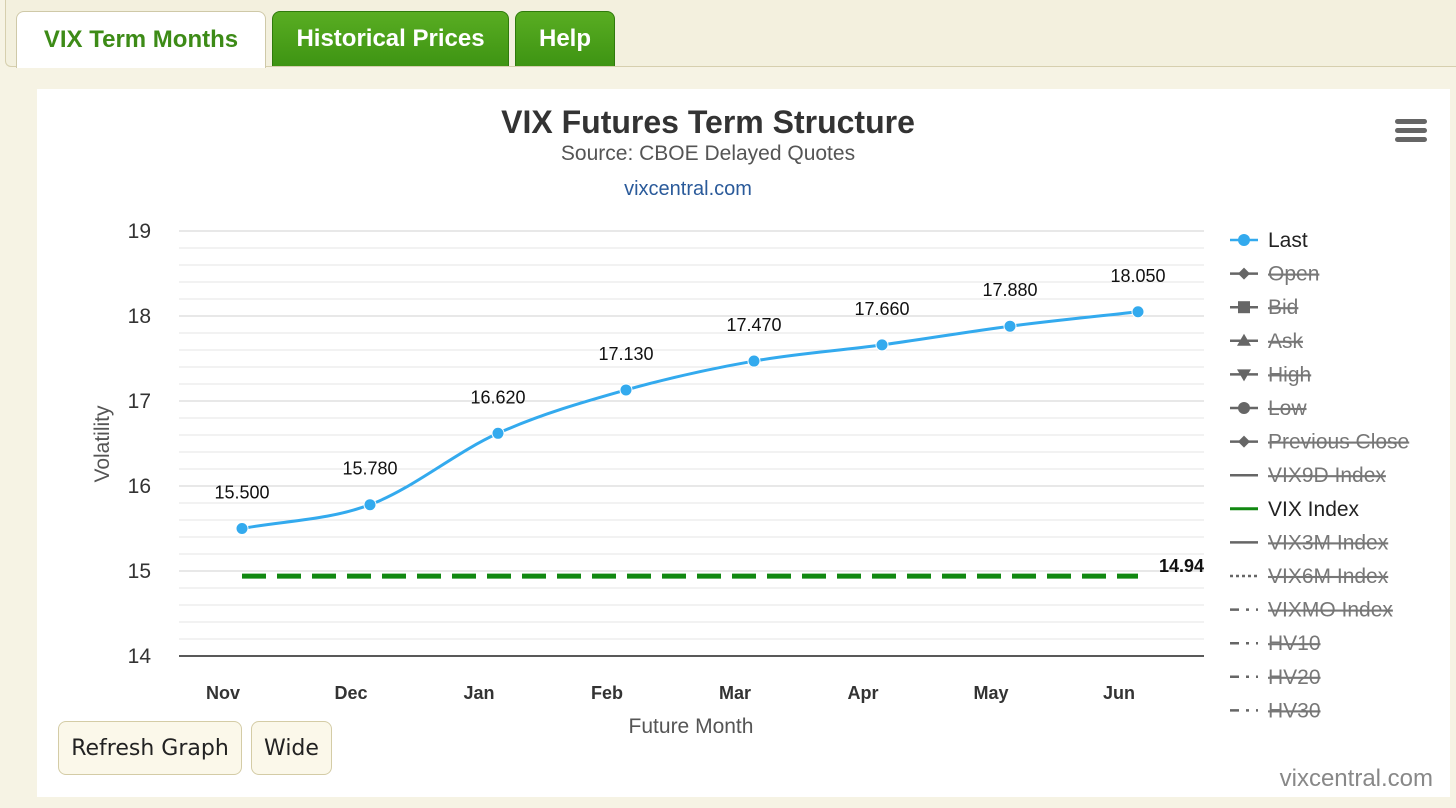 This screenshot has width=1456, height=808. I want to click on y-axis-label: Volatility, so click(102, 444).